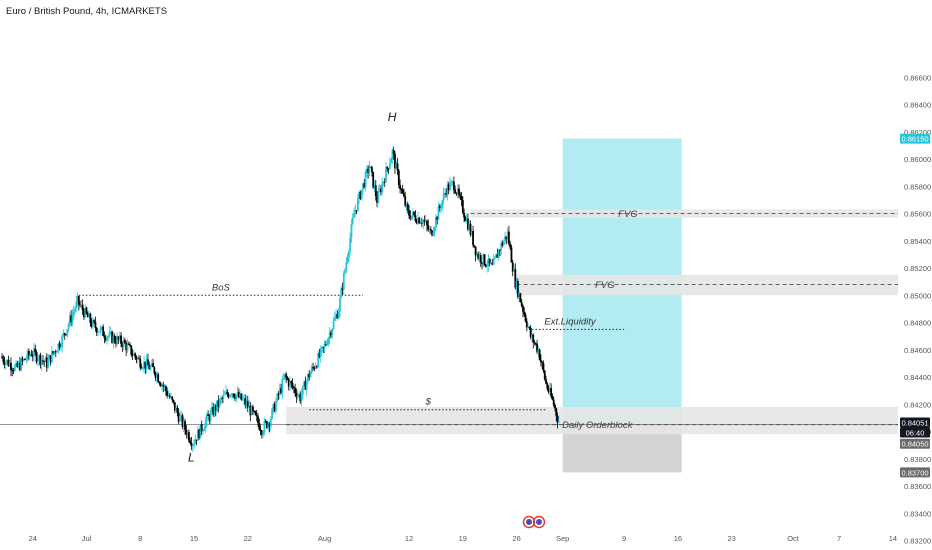 This screenshot has width=932, height=550. What do you see at coordinates (914, 444) in the screenshot?
I see `entry-badge: 0.84050` at bounding box center [914, 444].